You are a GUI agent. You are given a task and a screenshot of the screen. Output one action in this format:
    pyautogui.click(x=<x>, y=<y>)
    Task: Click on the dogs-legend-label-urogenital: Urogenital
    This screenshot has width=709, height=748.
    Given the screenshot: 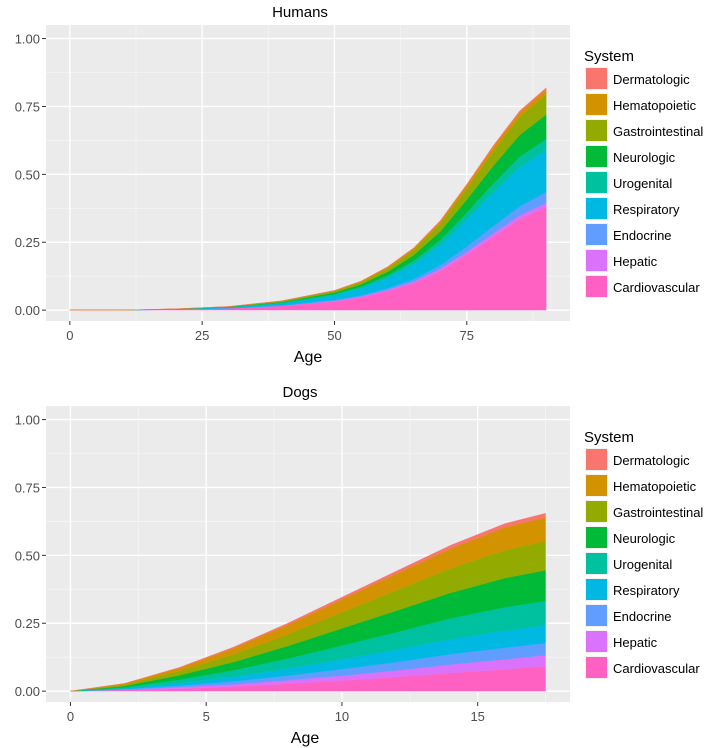 What is the action you would take?
    pyautogui.click(x=642, y=564)
    